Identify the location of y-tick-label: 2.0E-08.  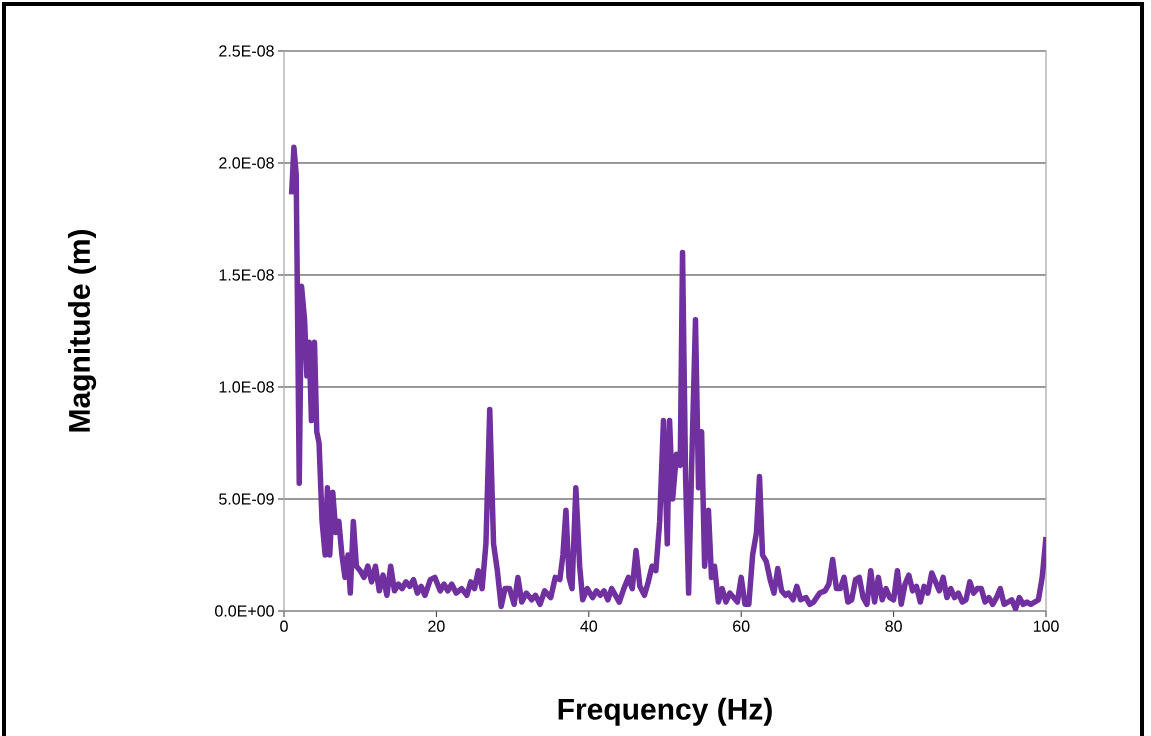
(246, 163).